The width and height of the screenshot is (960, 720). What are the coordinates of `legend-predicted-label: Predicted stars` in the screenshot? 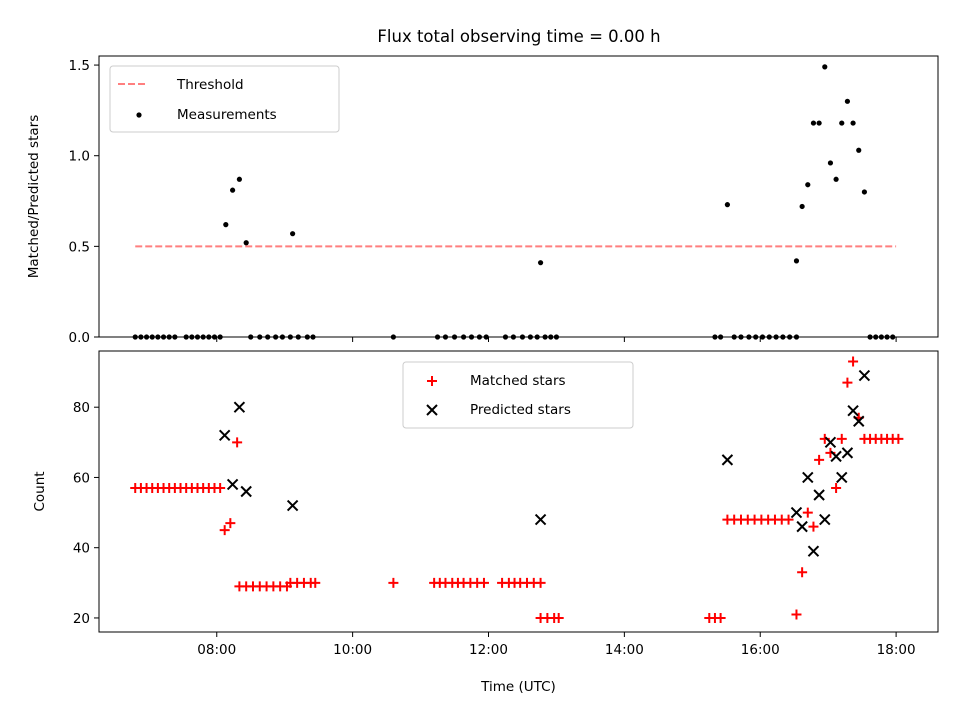 It's located at (520, 410).